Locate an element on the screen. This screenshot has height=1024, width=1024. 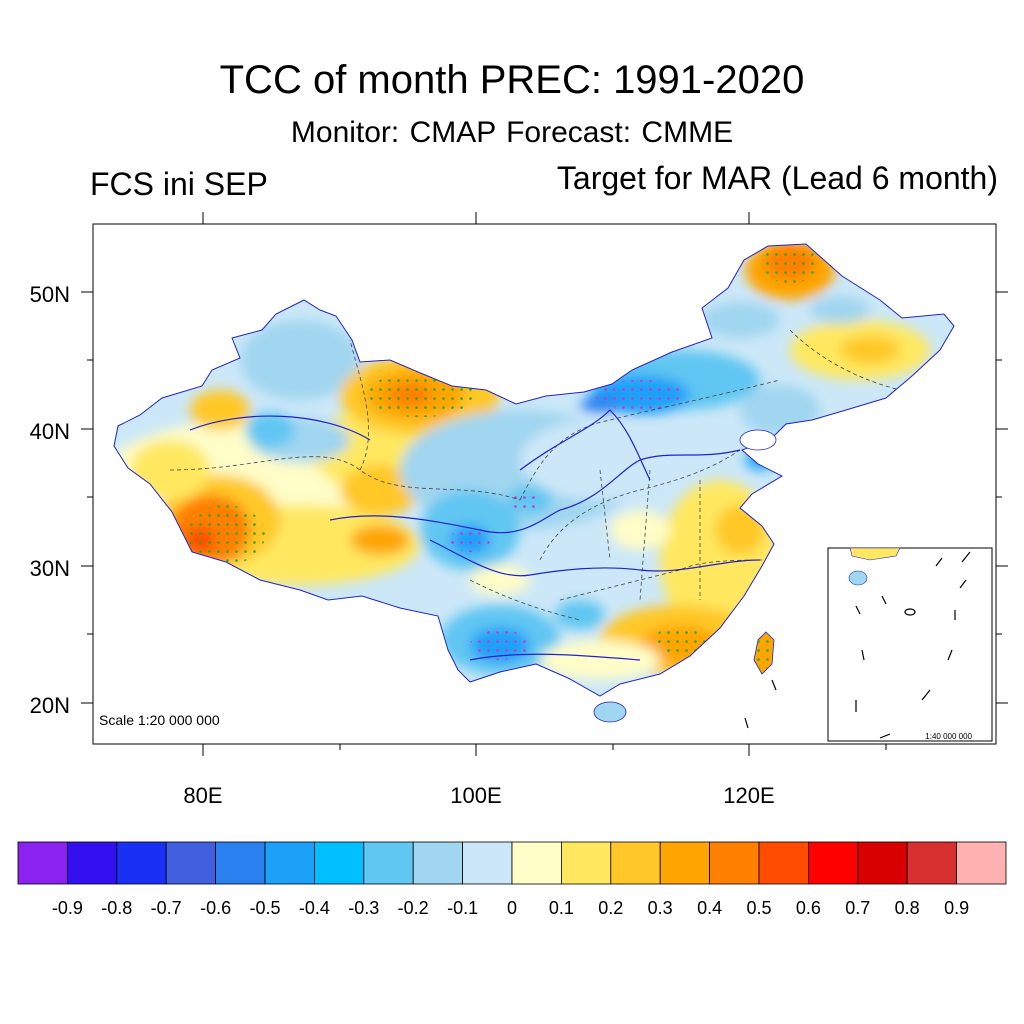
colorbar-label: -0.7 is located at coordinates (166, 908).